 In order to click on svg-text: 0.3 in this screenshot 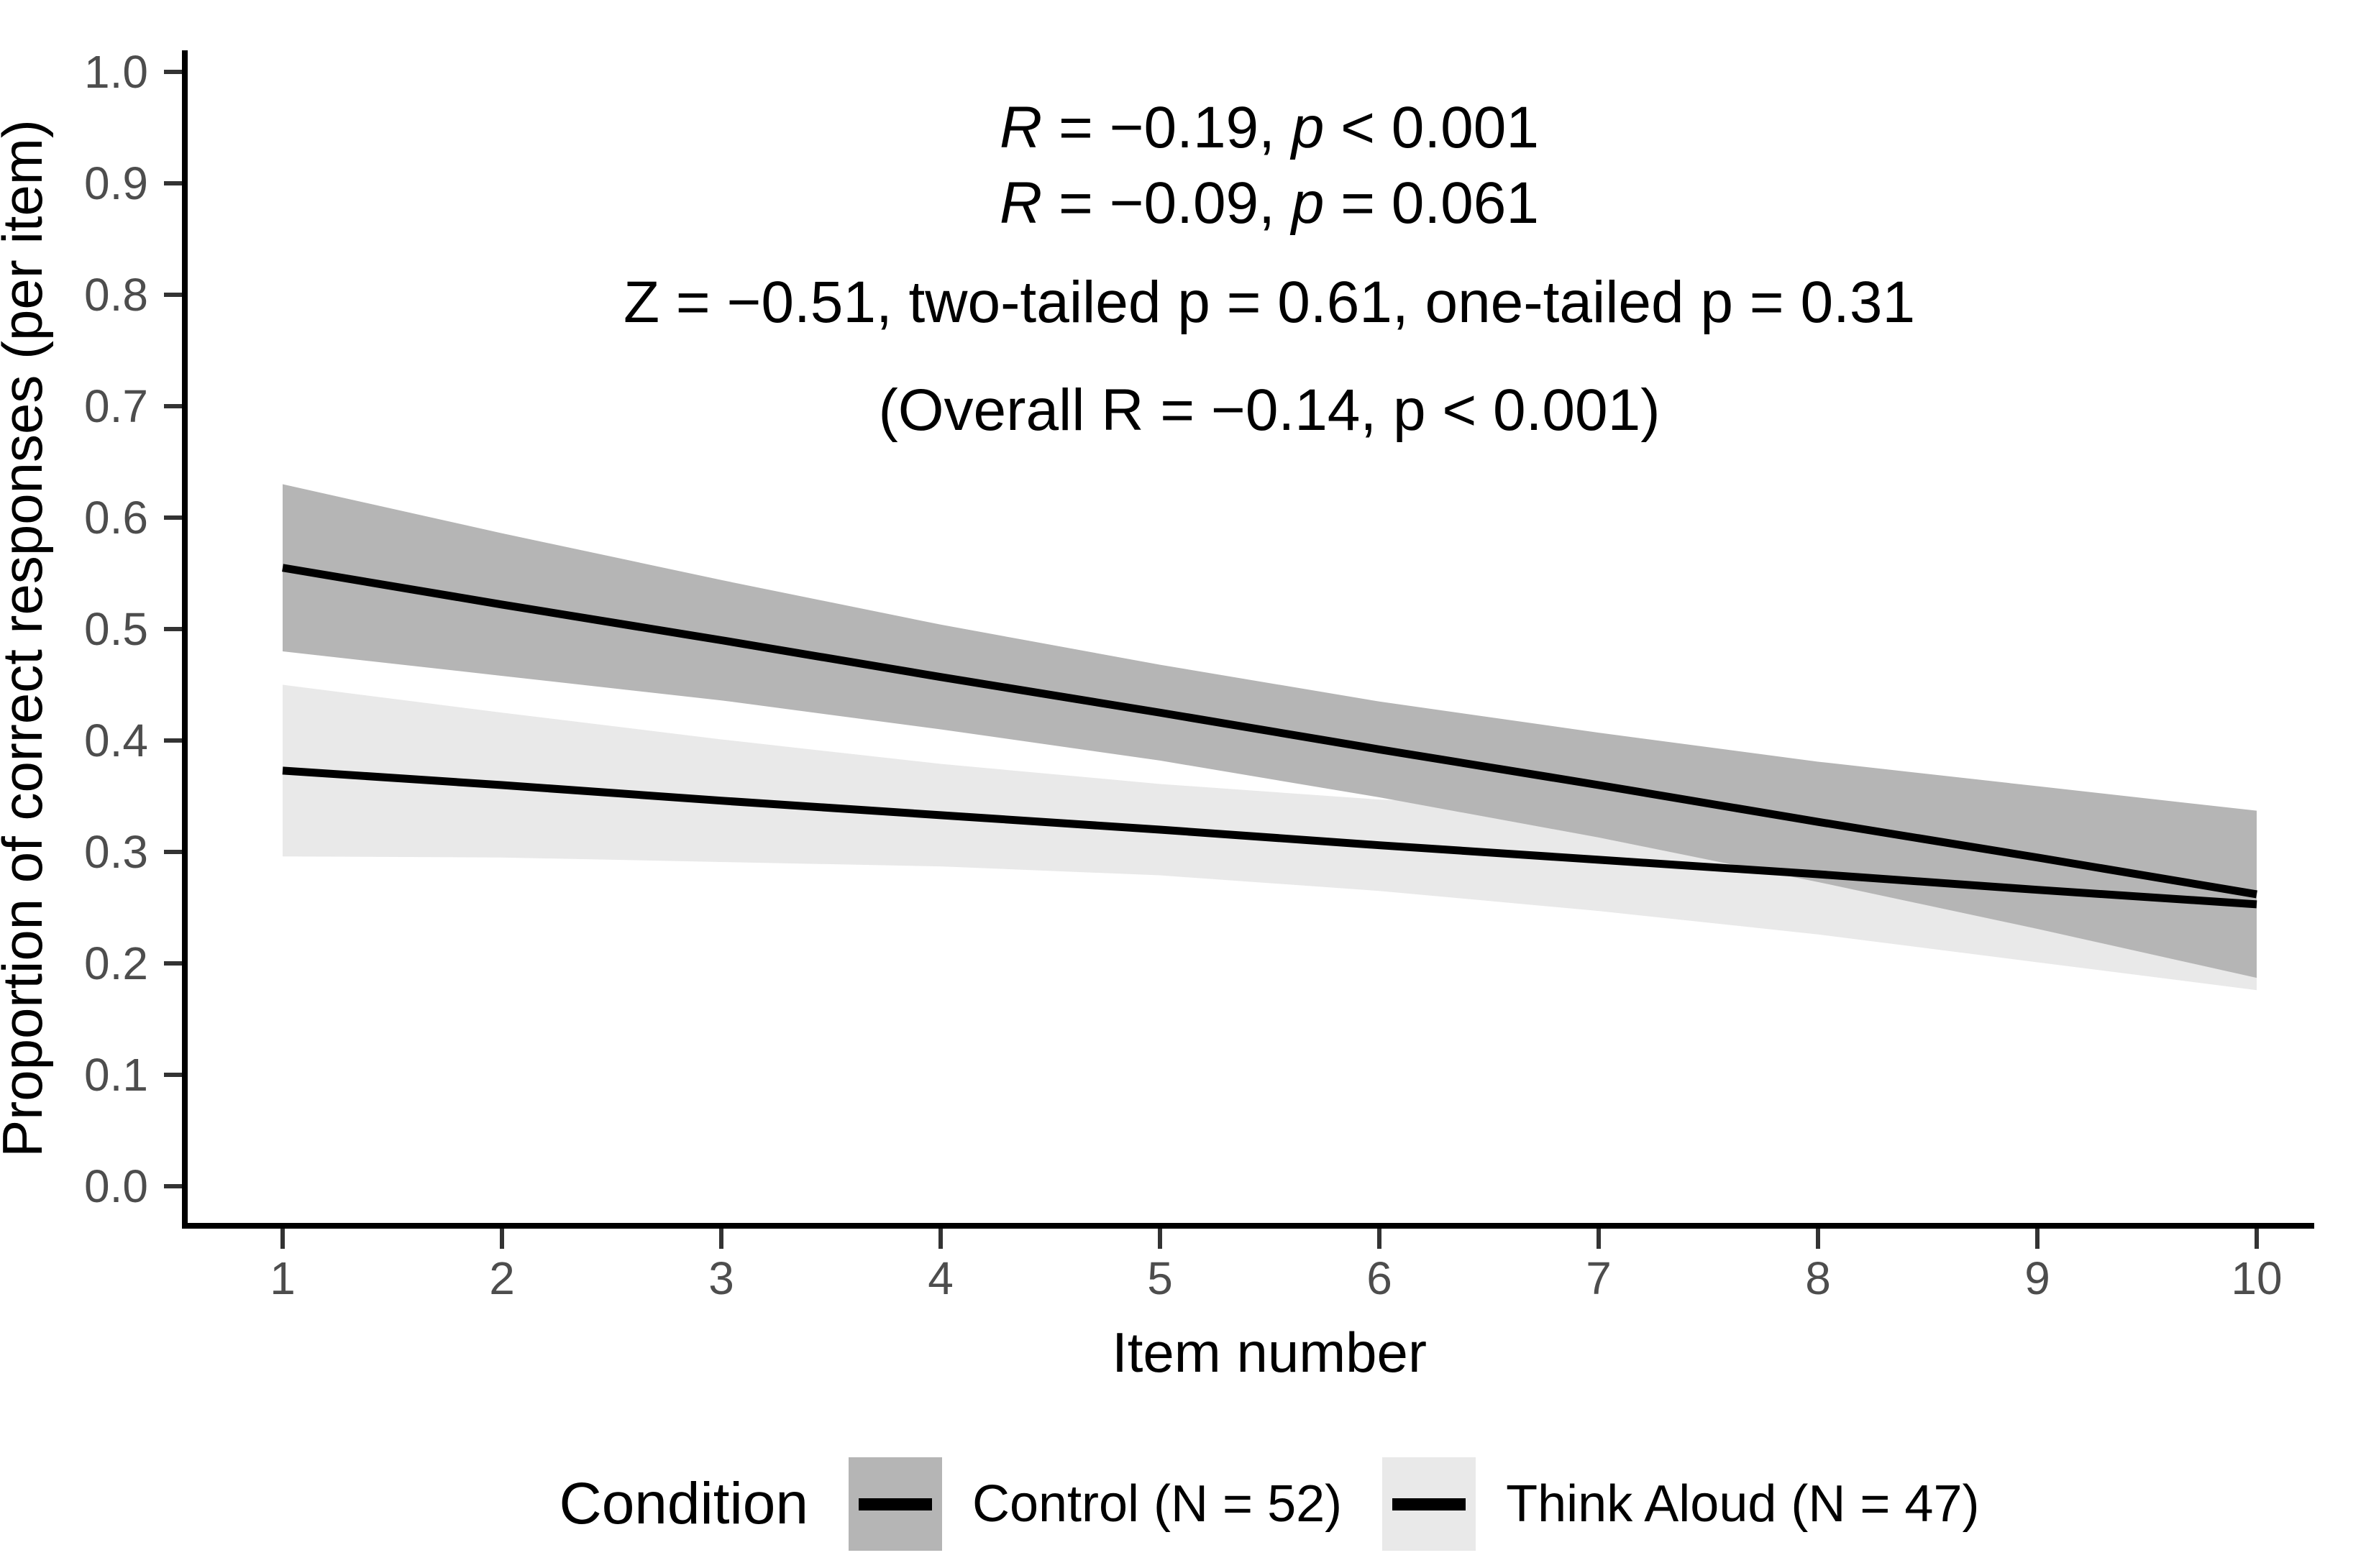, I will do `click(116, 852)`.